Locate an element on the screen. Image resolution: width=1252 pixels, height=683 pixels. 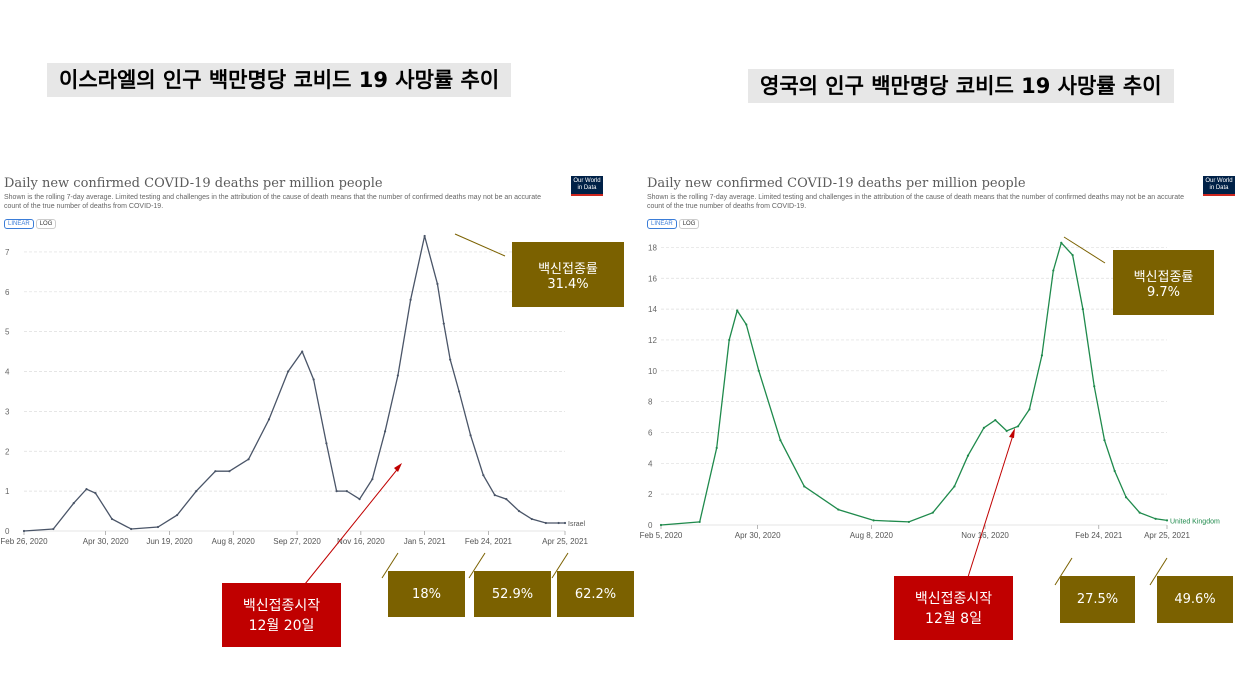
rate-value: 49.6% is located at coordinates (1195, 599).